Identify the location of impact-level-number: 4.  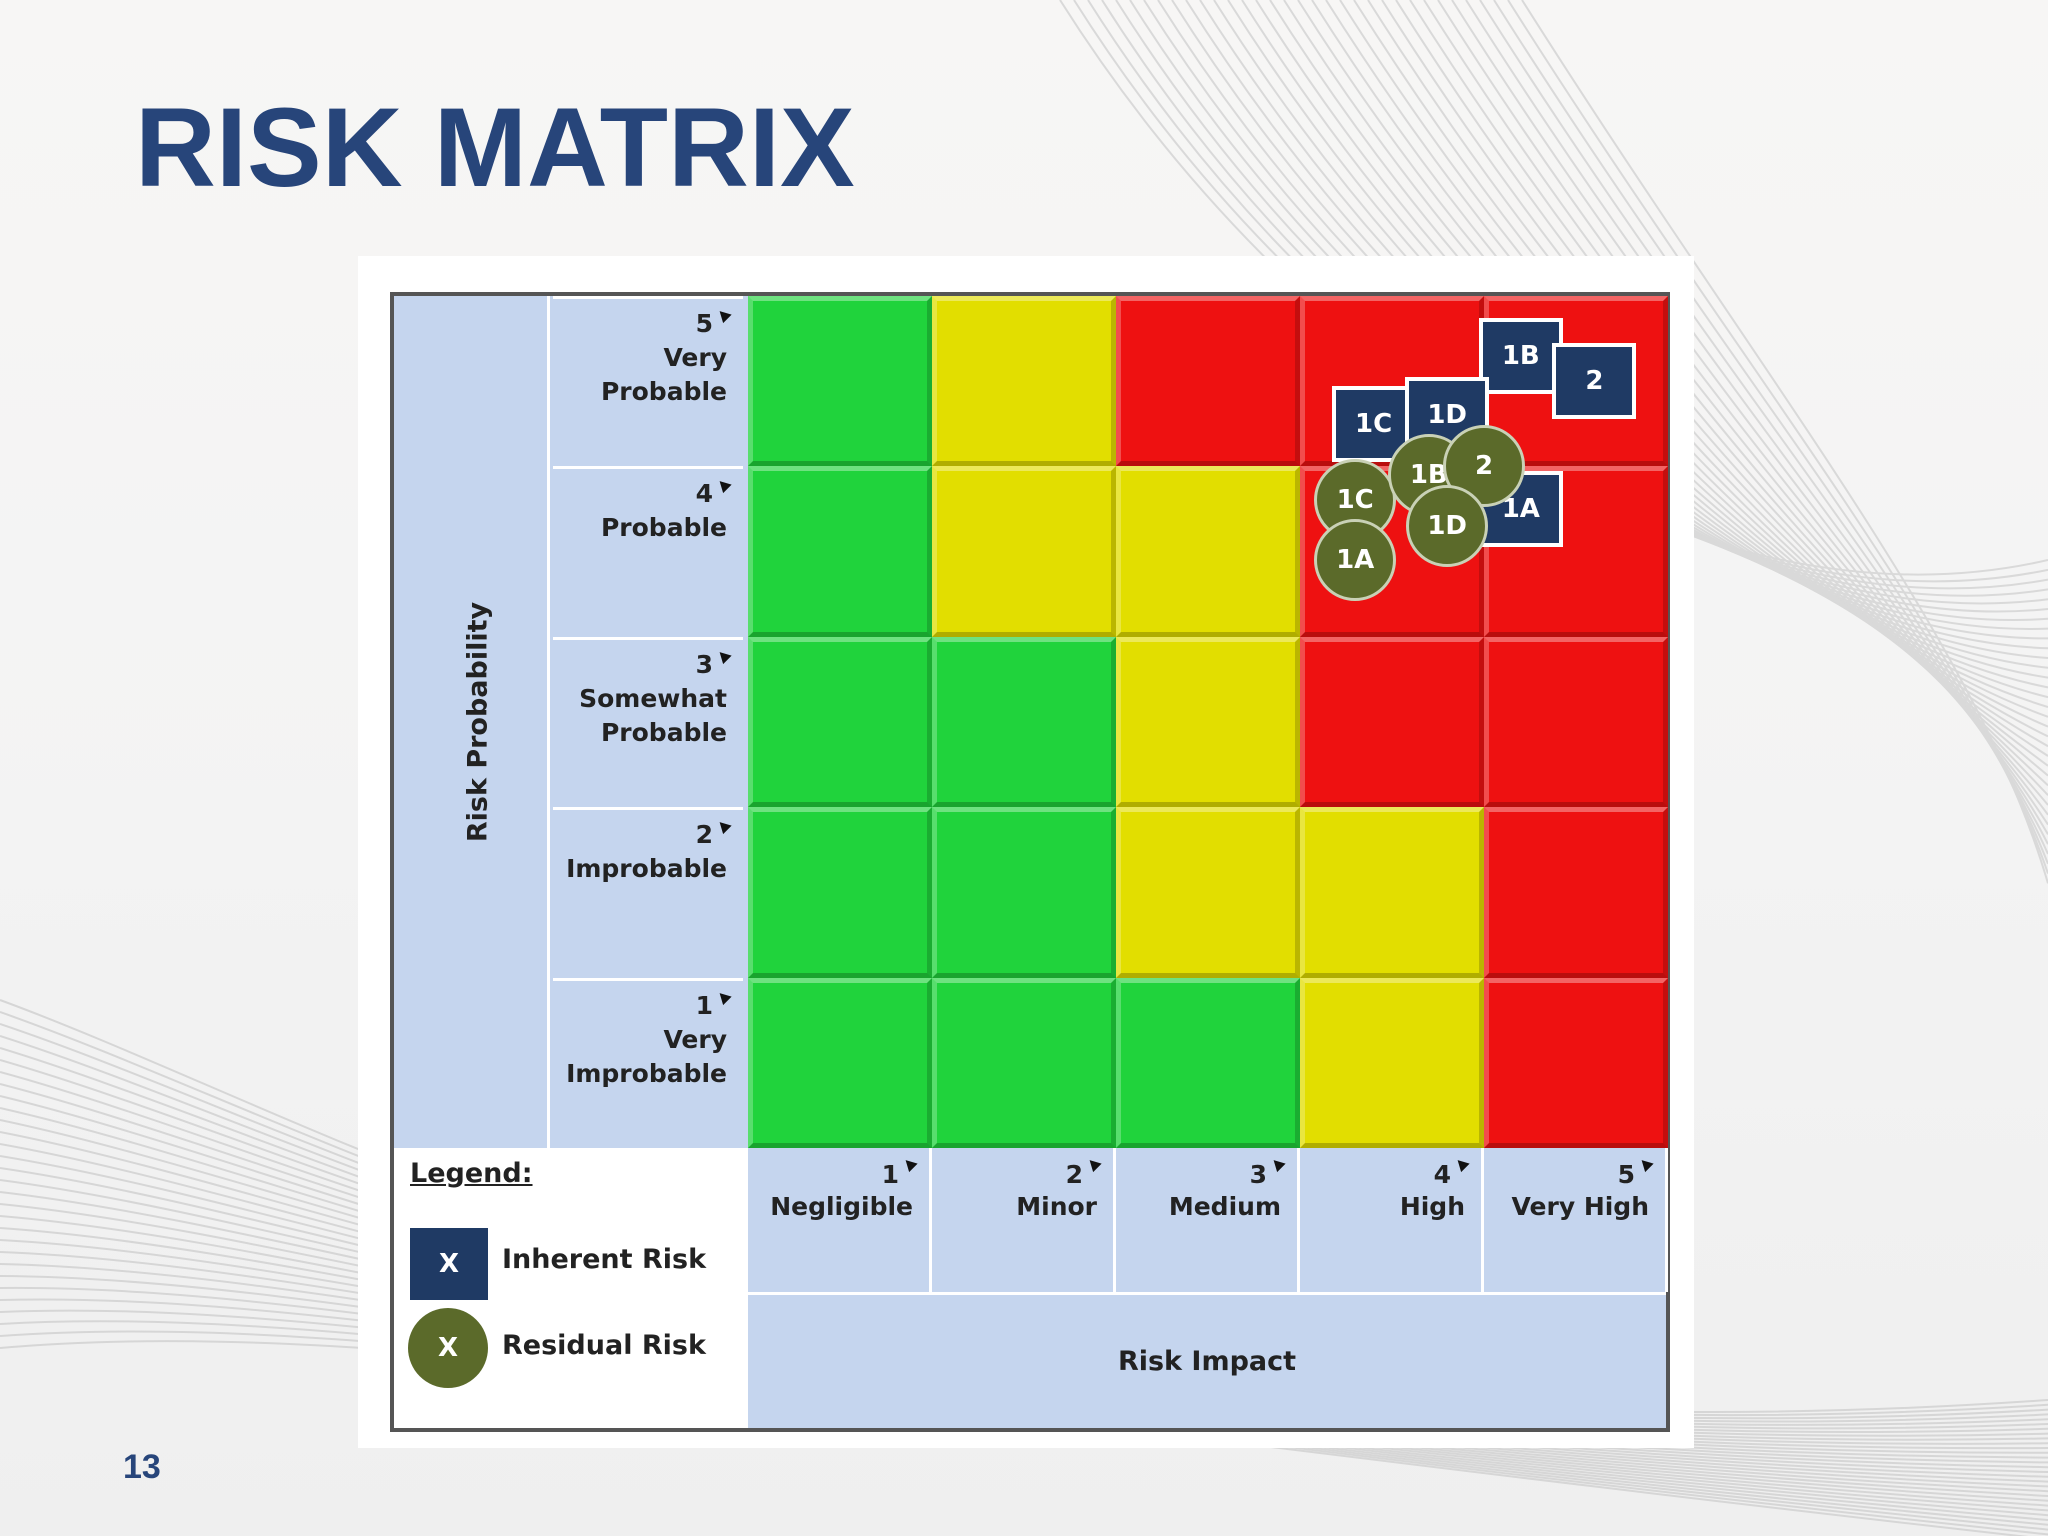
(1442, 1174).